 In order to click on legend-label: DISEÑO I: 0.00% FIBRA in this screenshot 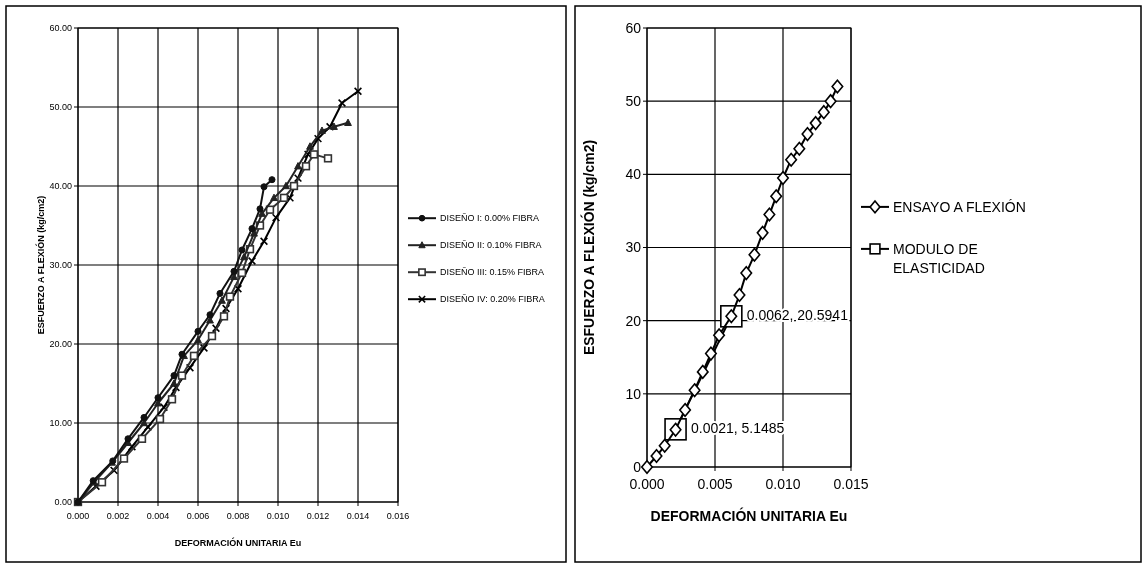, I will do `click(490, 218)`.